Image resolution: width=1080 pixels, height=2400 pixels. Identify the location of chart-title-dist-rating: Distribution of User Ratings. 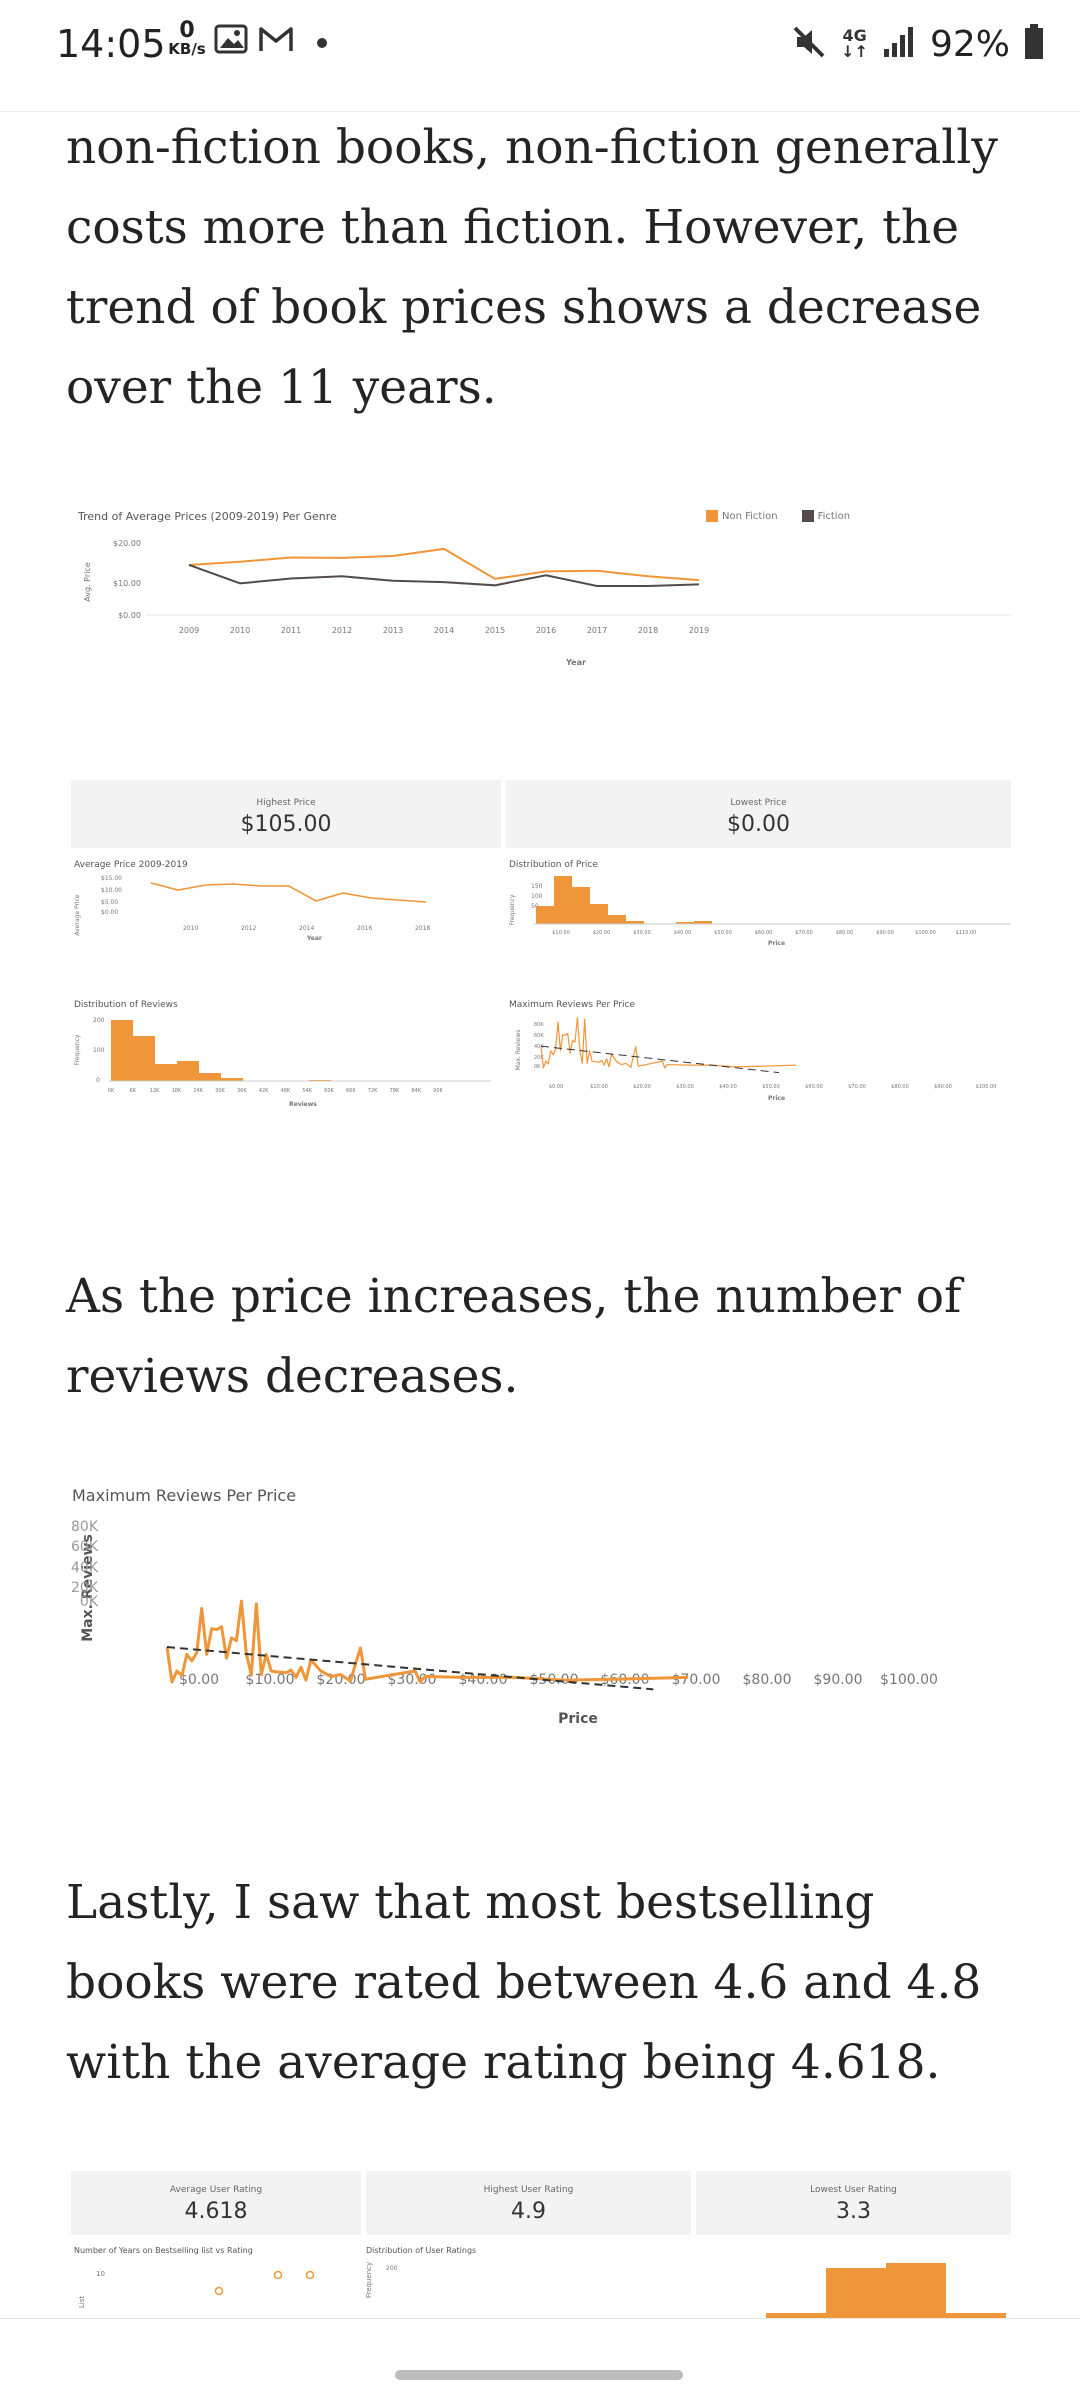
(421, 2250).